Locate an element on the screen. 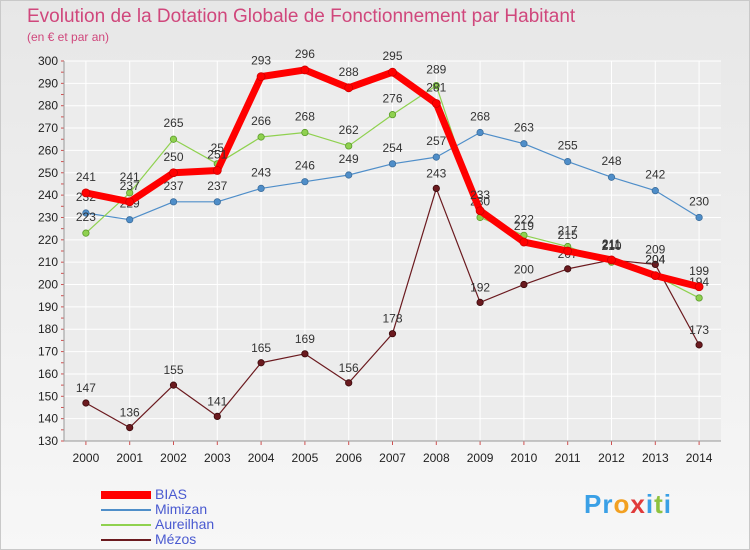 The height and width of the screenshot is (550, 750). logo-letter: x is located at coordinates (638, 504).